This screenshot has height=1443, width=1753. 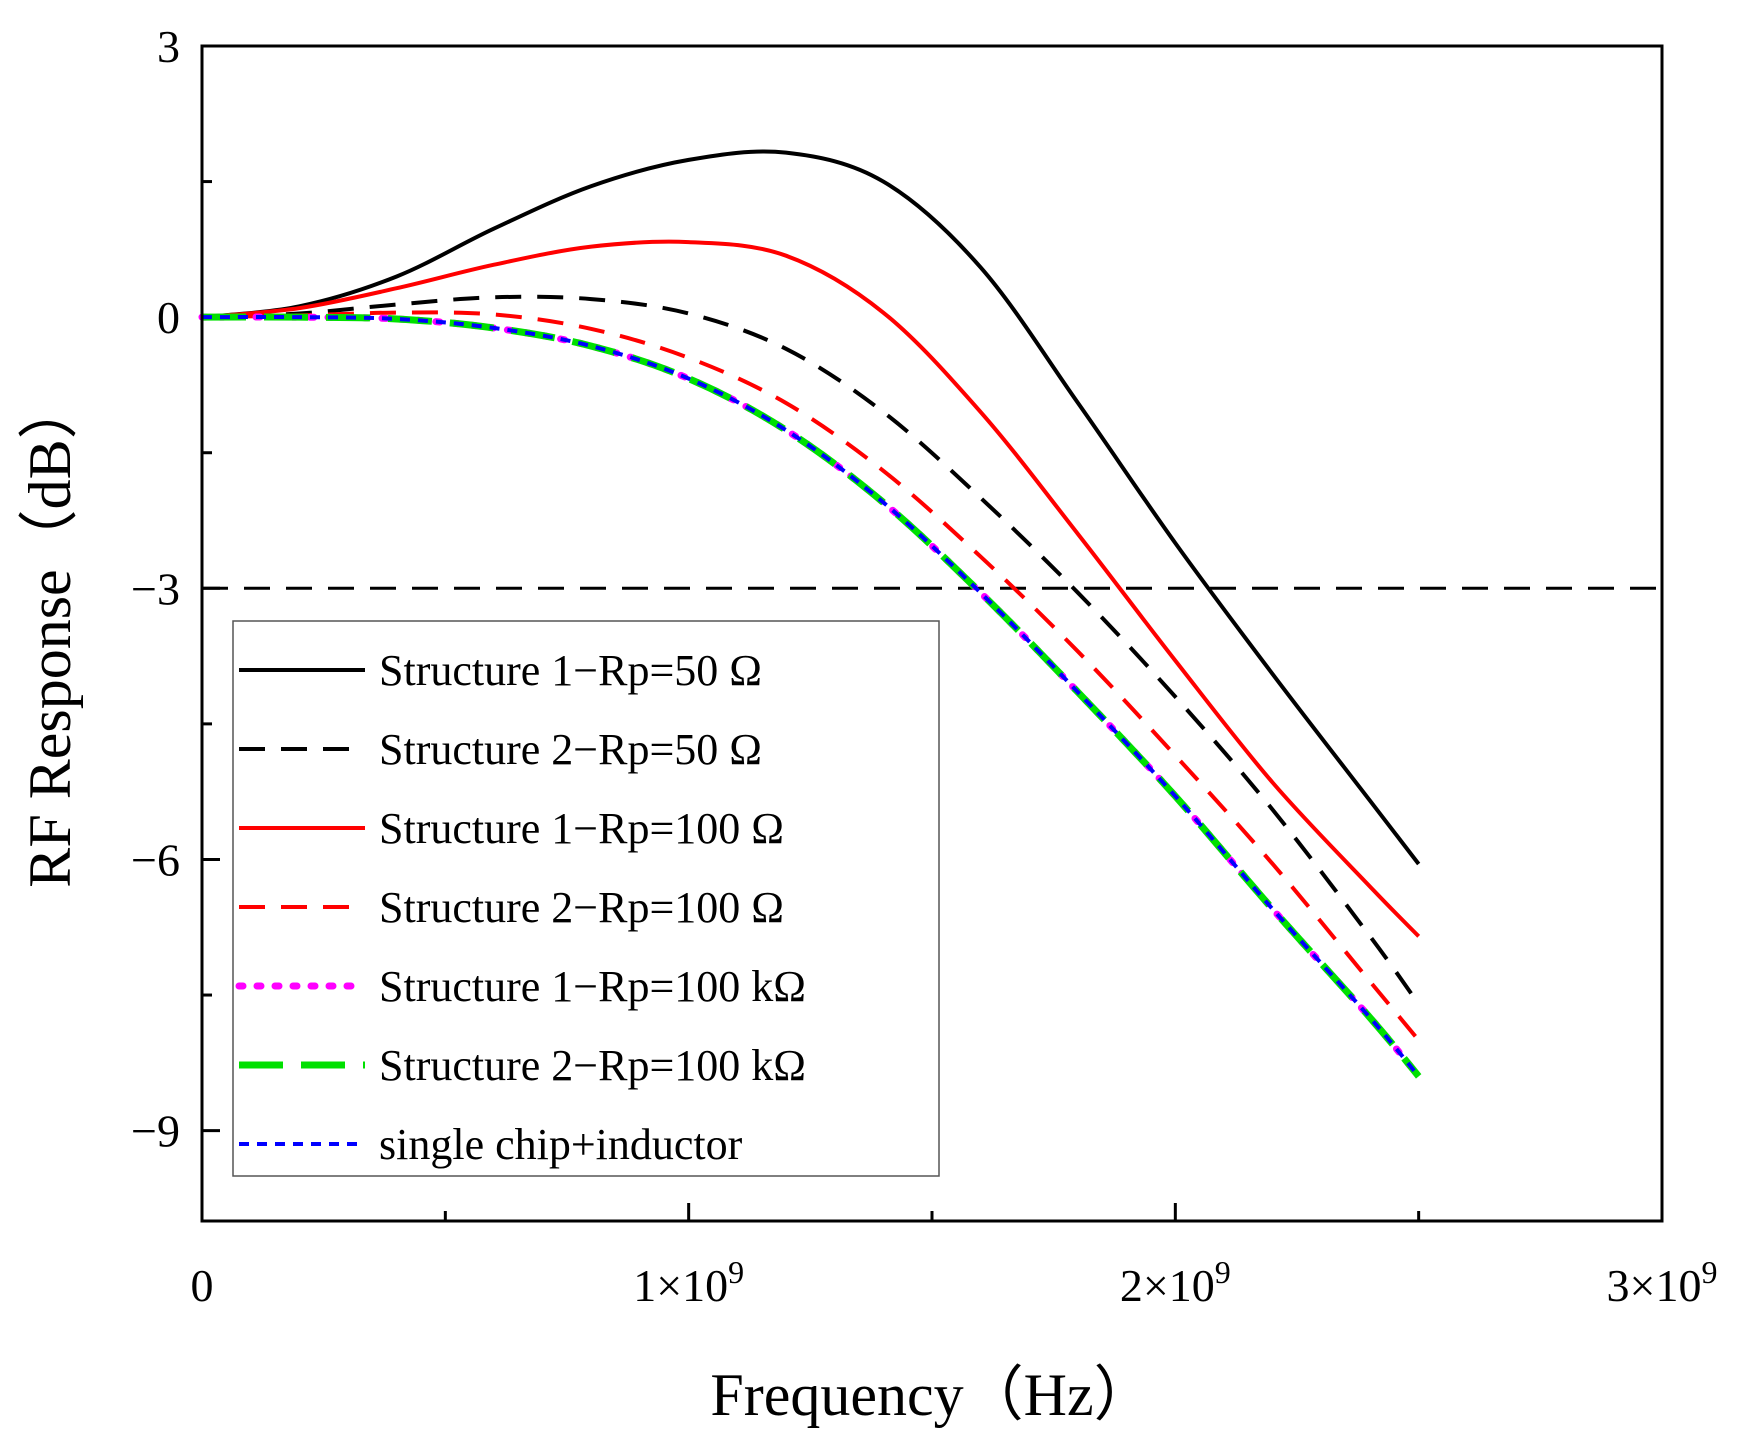 What do you see at coordinates (1175, 1282) in the screenshot?
I see `x-tick-label: 2×10⁹` at bounding box center [1175, 1282].